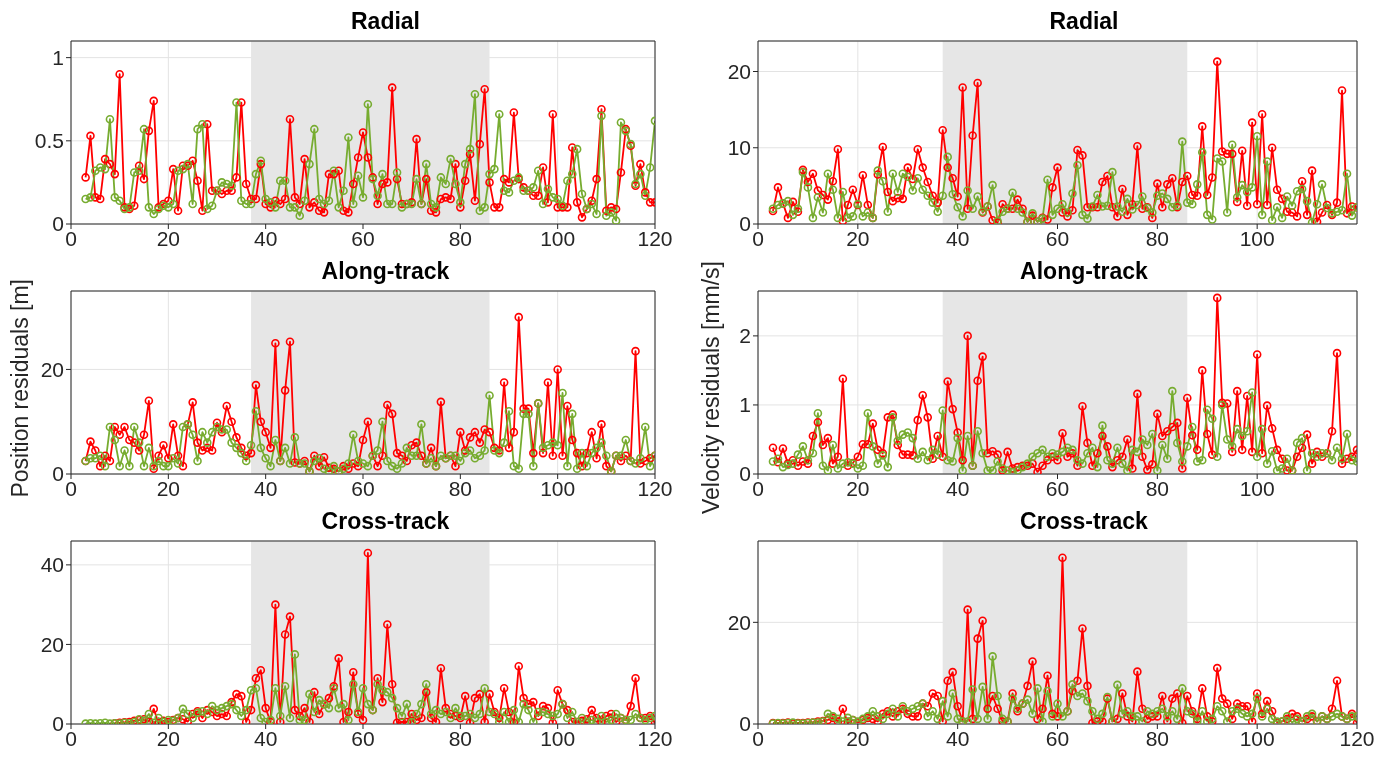 The height and width of the screenshot is (769, 1397). What do you see at coordinates (52, 565) in the screenshot?
I see `y-tick-label: 40` at bounding box center [52, 565].